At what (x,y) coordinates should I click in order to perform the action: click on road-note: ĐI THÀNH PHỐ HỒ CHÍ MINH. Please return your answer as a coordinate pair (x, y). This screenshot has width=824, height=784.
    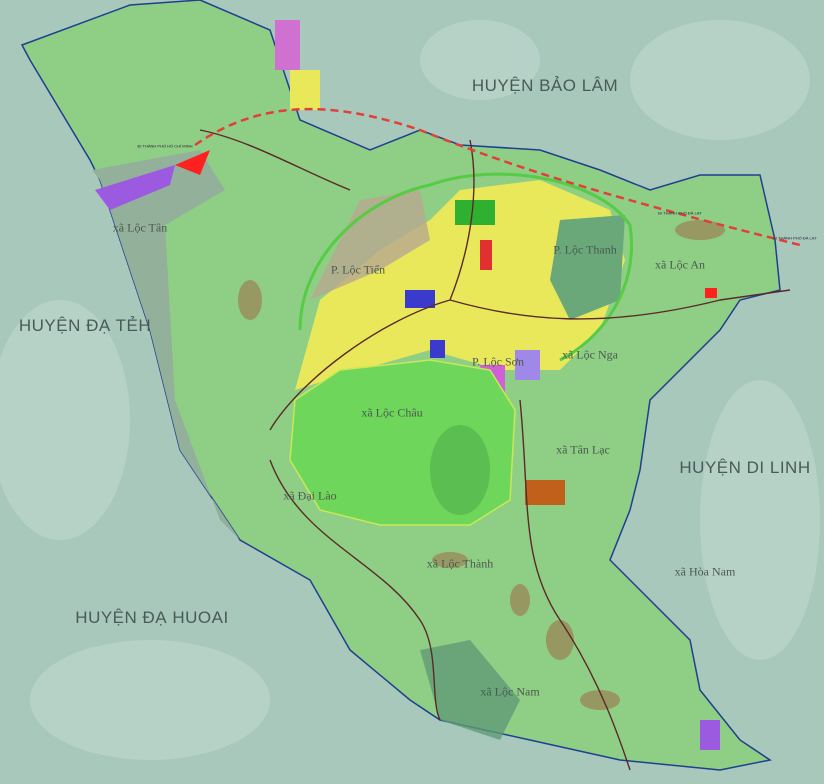
    Looking at the image, I should click on (165, 146).